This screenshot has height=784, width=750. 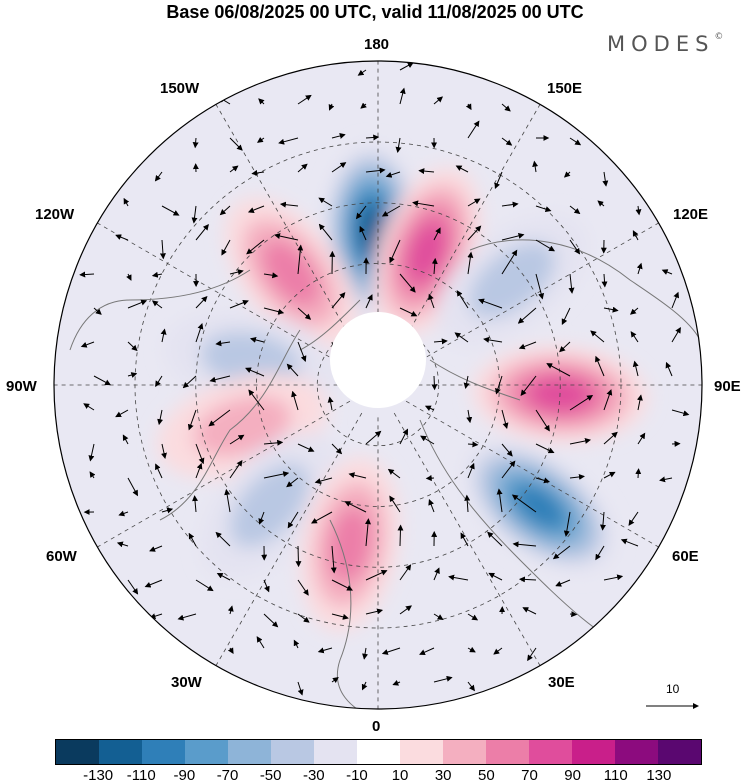 I want to click on vector-scale-label: 10, so click(x=672, y=689).